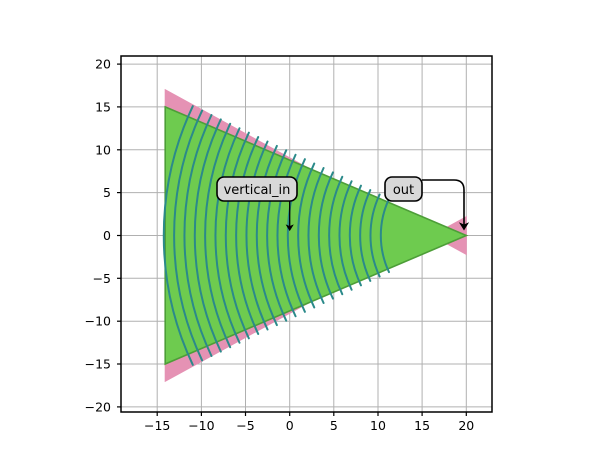 This screenshot has height=460, width=614. Describe the element at coordinates (309, 425) in the screenshot. I see `x-axis-tick-labels: −15 −10 −5 0 5 10 15 20` at that location.